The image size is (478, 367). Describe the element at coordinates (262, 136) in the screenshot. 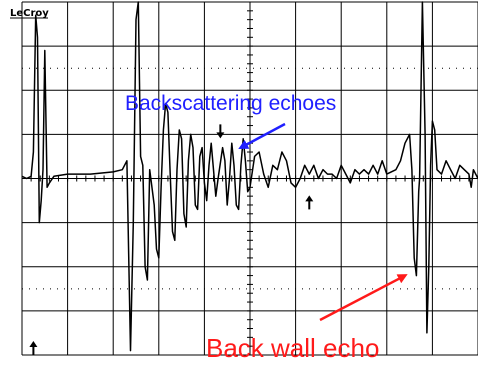

I see `backscattering-arrow` at that location.